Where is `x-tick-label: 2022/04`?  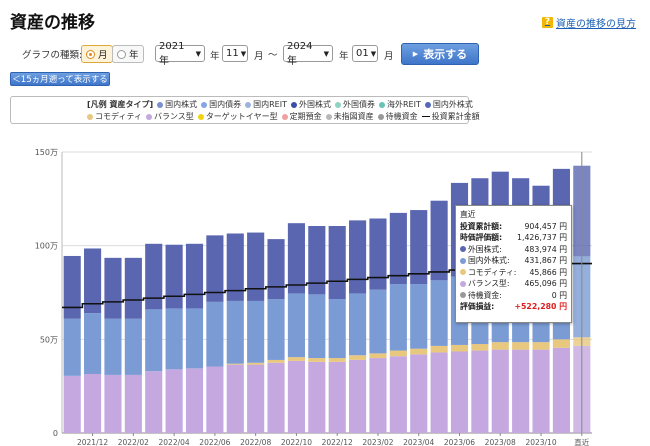
x-tick-label: 2022/04 is located at coordinates (174, 442).